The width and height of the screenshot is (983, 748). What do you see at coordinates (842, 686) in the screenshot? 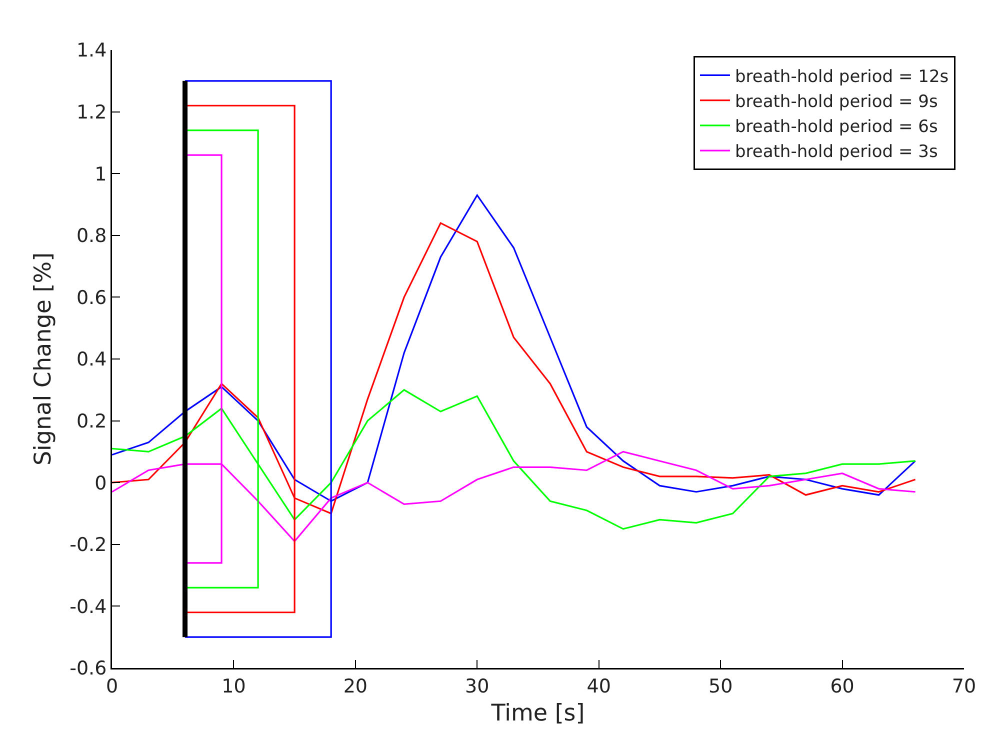
I see `x-tick-label: 60` at bounding box center [842, 686].